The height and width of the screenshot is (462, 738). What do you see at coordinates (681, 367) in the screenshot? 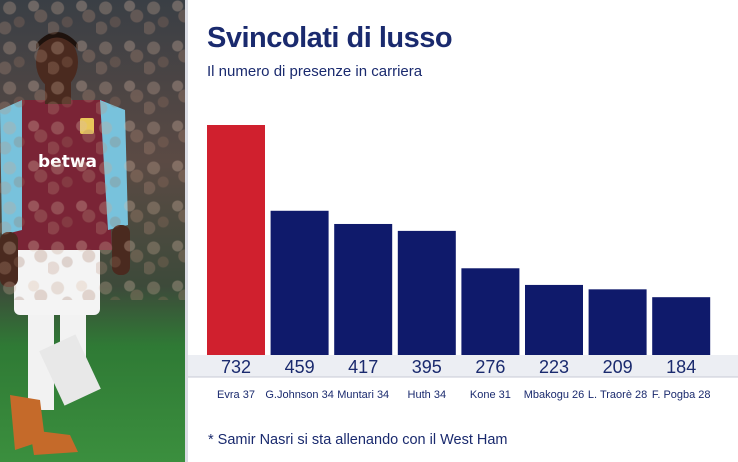
I see `value-label: 184` at bounding box center [681, 367].